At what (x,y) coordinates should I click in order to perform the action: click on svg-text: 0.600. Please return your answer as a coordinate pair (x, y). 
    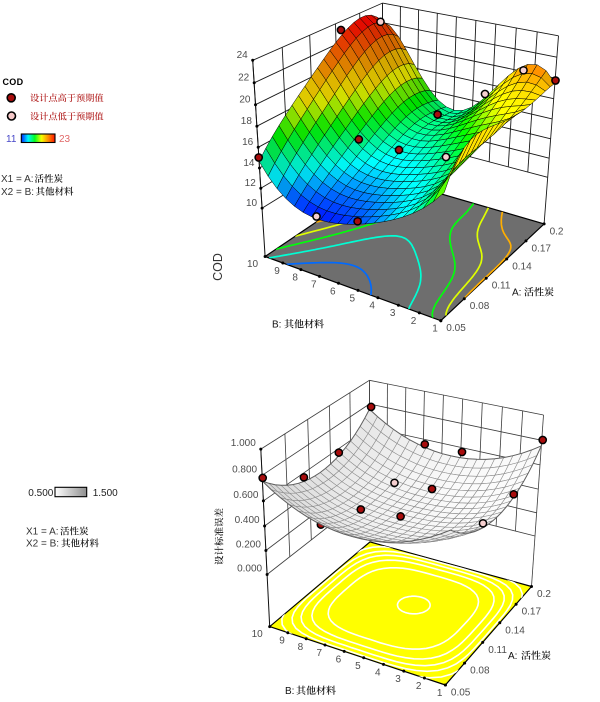
    Looking at the image, I should click on (245, 495).